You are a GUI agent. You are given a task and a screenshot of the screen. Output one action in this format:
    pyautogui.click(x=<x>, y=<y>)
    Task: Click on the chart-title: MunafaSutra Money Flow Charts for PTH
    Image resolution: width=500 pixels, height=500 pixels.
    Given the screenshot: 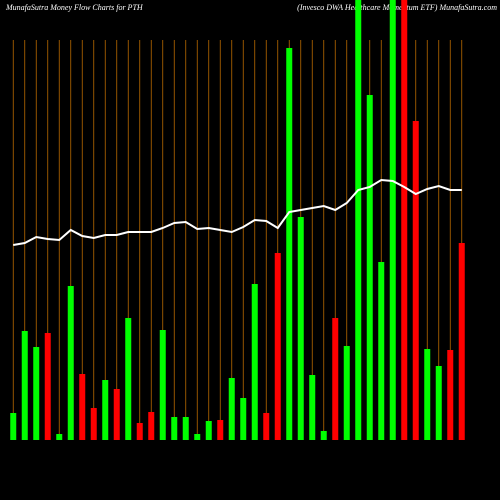 What is the action you would take?
    pyautogui.click(x=74, y=7)
    